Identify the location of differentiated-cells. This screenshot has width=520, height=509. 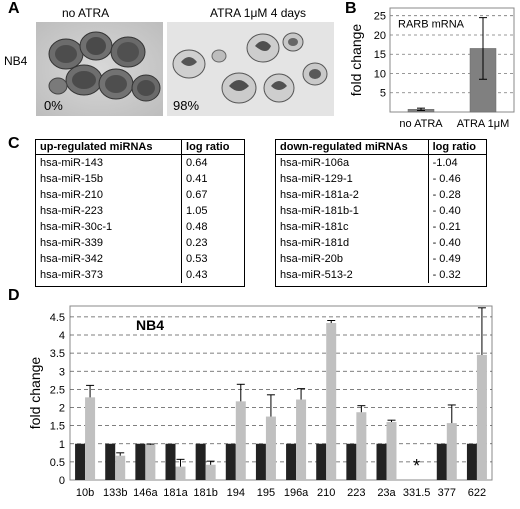
(250, 68).